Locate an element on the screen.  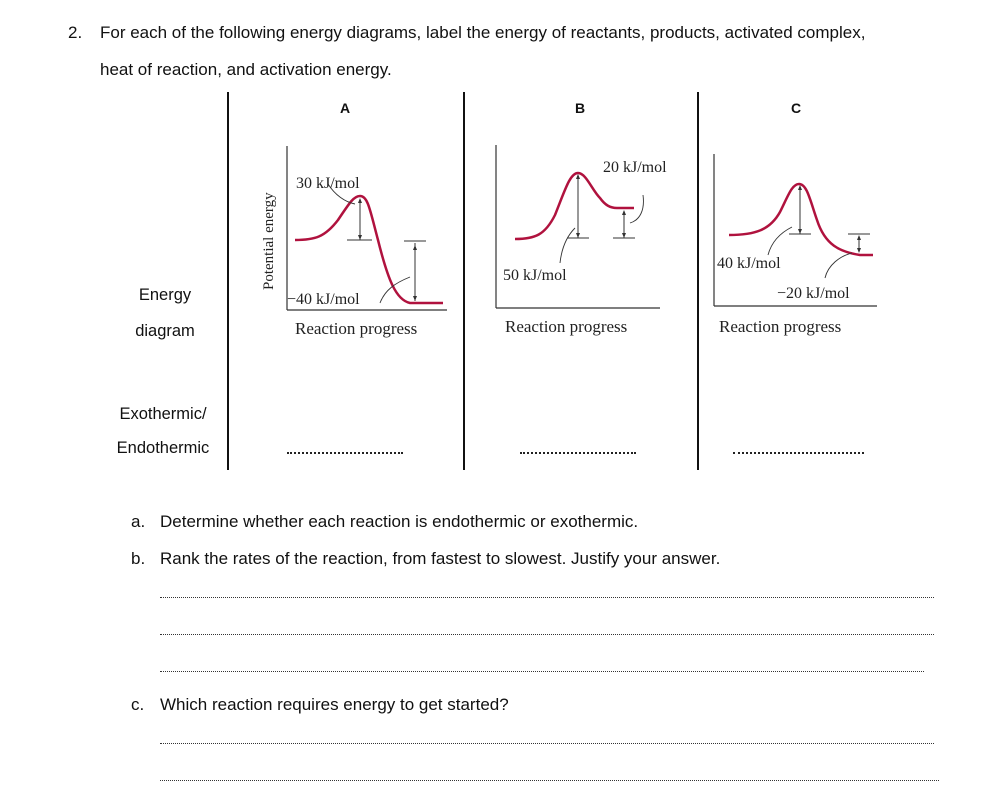
x-axis-label-a: Reaction progress is located at coordinates (356, 328).